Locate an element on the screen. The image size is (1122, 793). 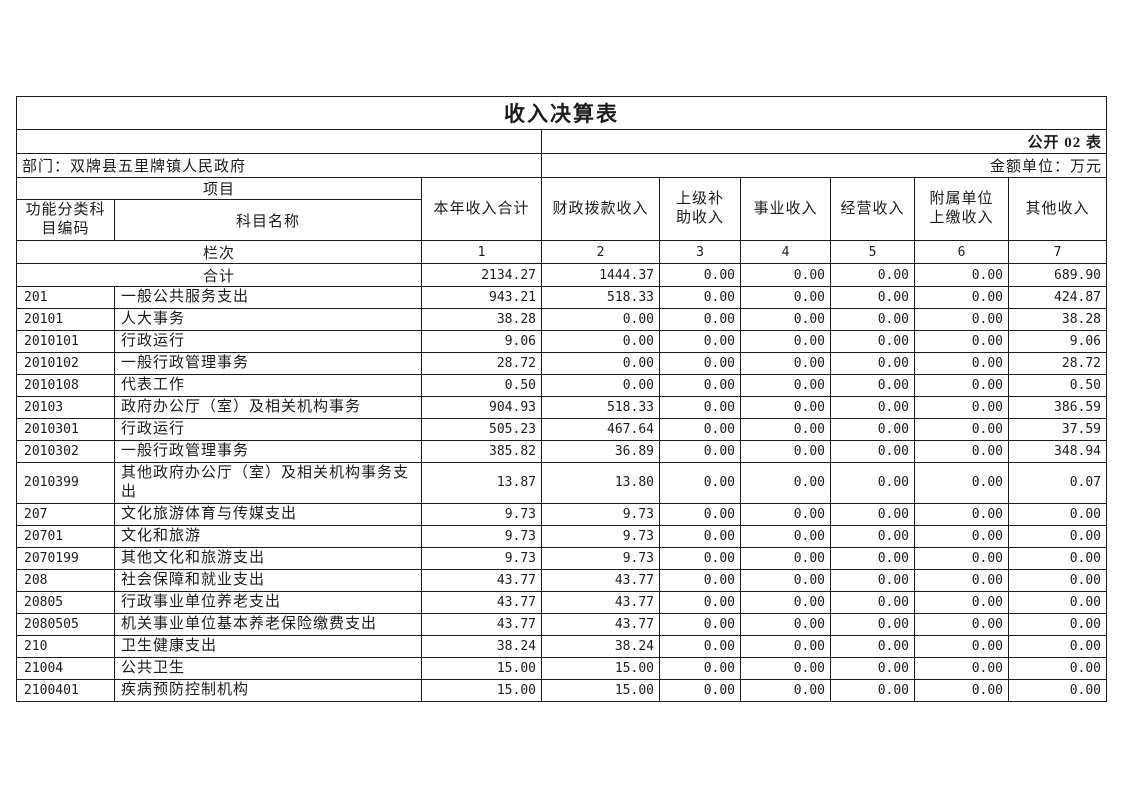
header-col-other-income: 其他收入 is located at coordinates (1057, 209).